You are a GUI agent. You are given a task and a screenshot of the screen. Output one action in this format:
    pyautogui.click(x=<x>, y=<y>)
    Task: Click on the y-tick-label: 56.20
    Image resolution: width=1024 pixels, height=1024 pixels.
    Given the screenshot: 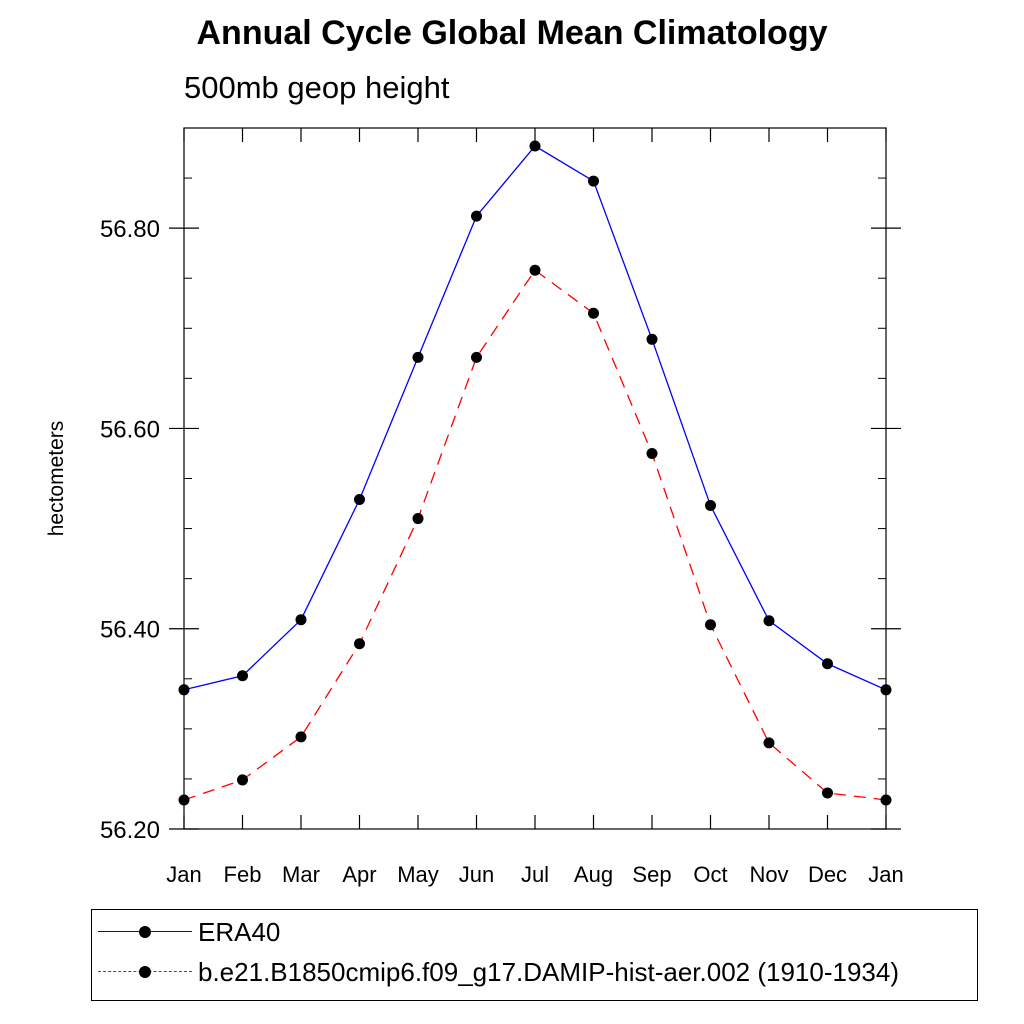 What is the action you would take?
    pyautogui.click(x=130, y=830)
    